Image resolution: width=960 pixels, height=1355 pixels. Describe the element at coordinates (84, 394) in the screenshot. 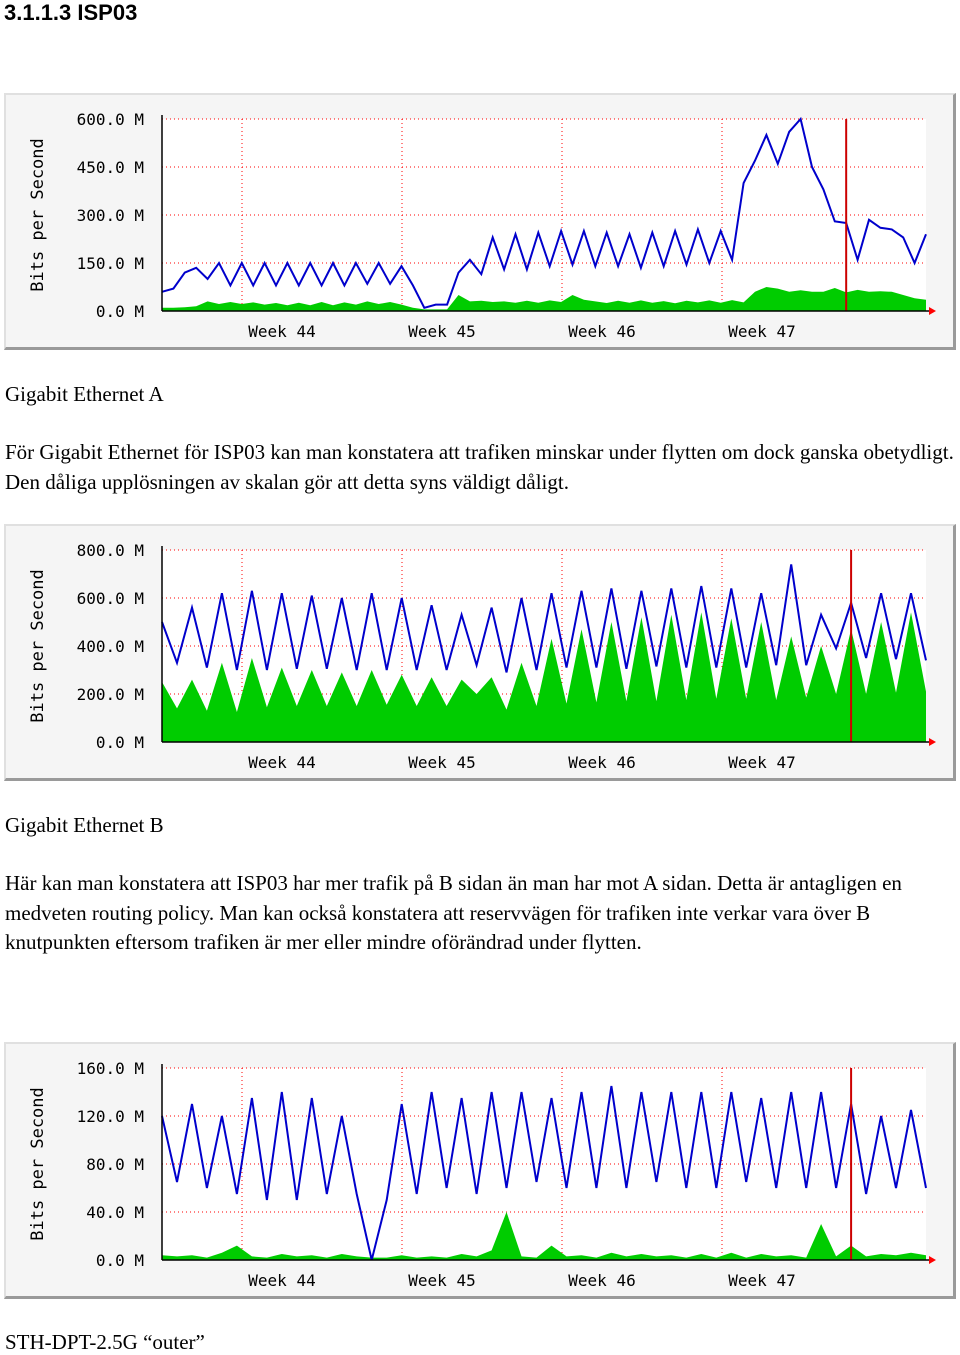

I see `caption-gigabit-ethernet-a: Gigabit Ethernet A` at that location.